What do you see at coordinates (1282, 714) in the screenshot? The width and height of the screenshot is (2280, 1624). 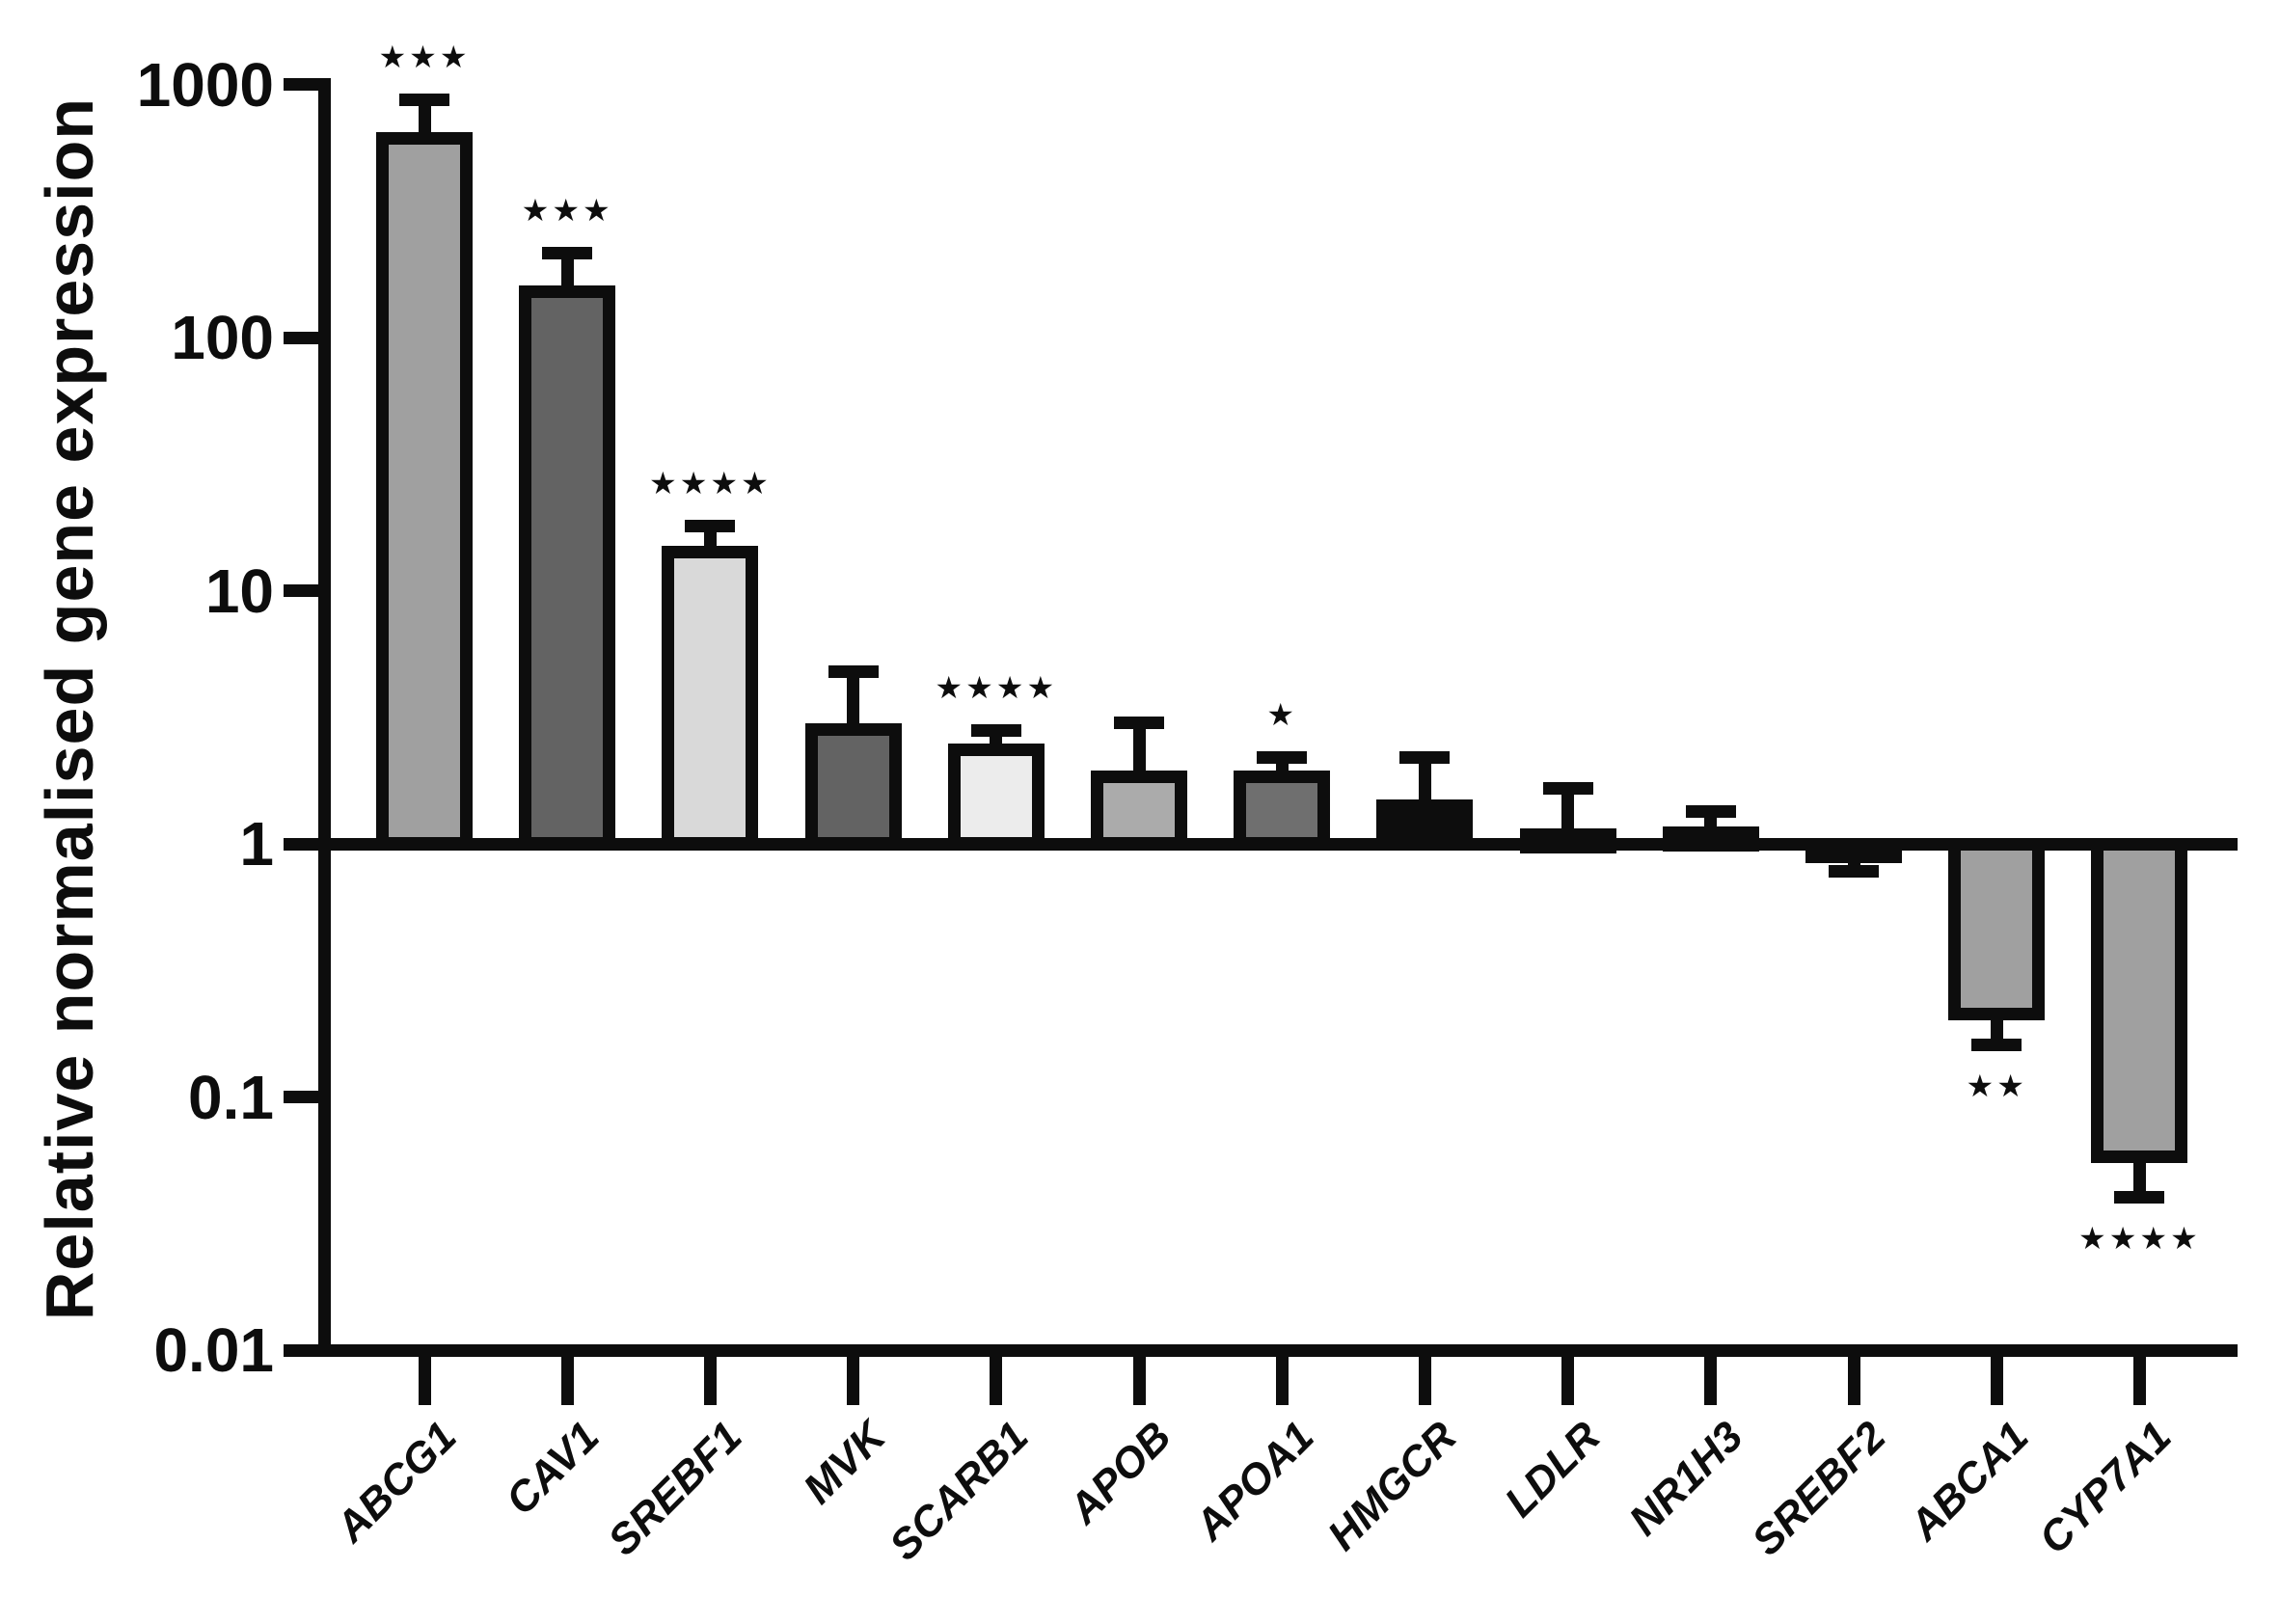 I see `significance-stars: ★` at bounding box center [1282, 714].